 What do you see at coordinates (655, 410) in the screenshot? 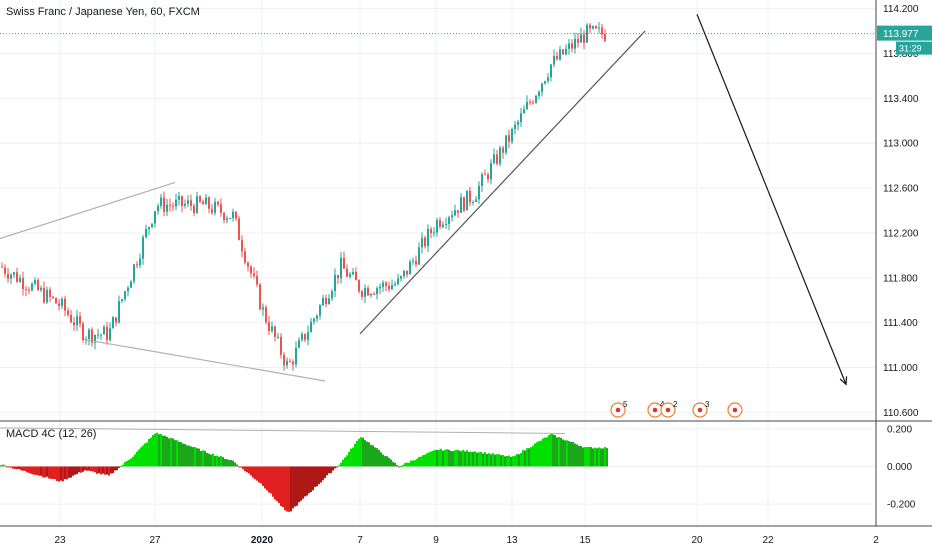
I see `event-marker-dot` at bounding box center [655, 410].